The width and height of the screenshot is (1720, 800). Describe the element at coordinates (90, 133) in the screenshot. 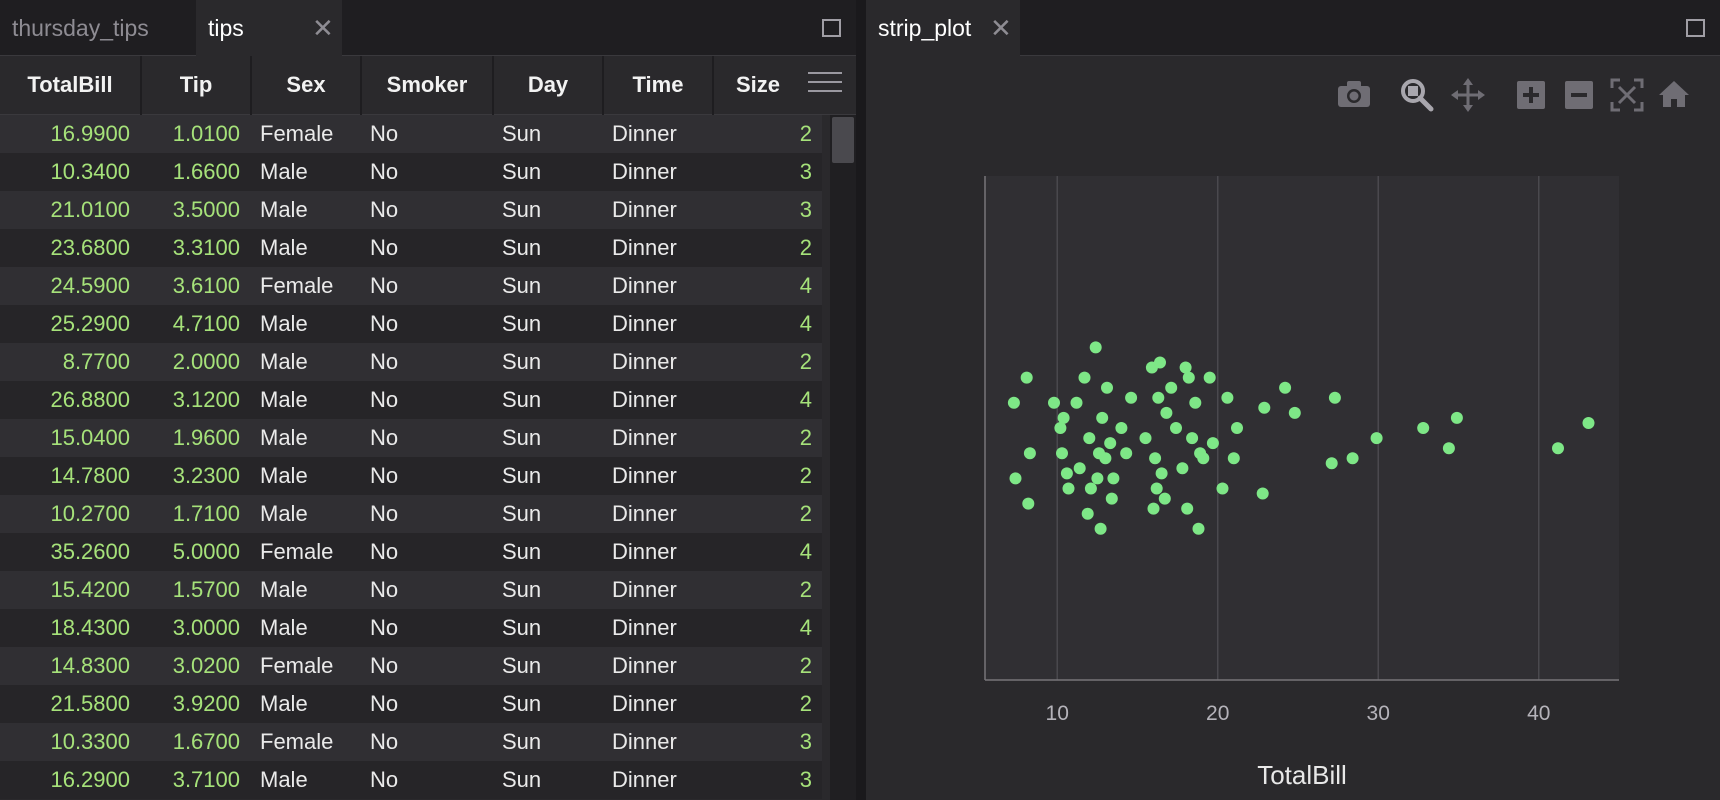

I see `cell-totalbill: 16.9900` at that location.